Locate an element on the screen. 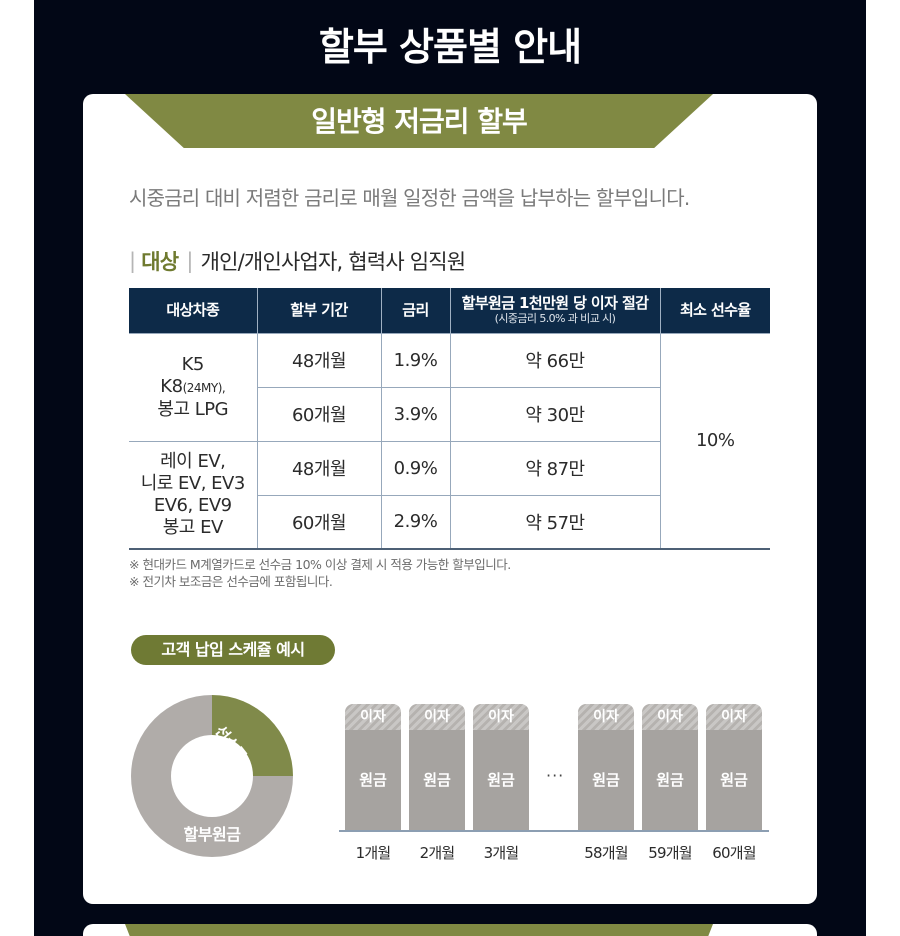  product-description: 시중금리 대비 저렴한 금리로 매월 일정한 금액을 납부하는 할부입니다. is located at coordinates (409, 198).